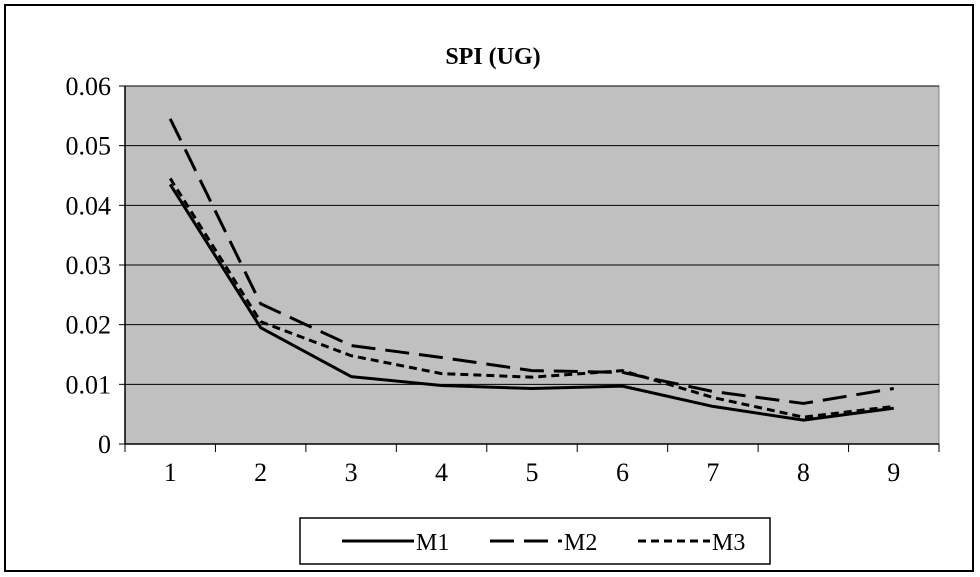  What do you see at coordinates (803, 472) in the screenshot?
I see `x-tick-label: 8` at bounding box center [803, 472].